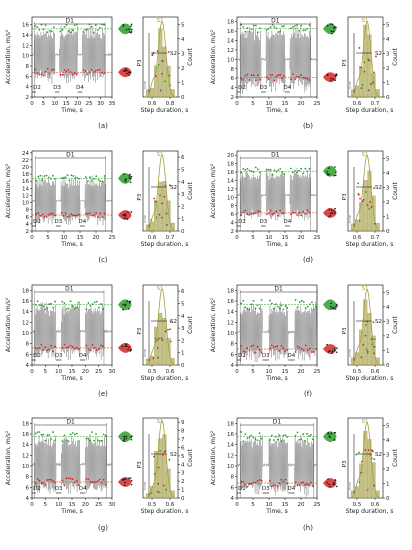 Image resolution: width=412 pixels, height=550 pixels. I want to click on s2-label: S2, so click(173, 322).